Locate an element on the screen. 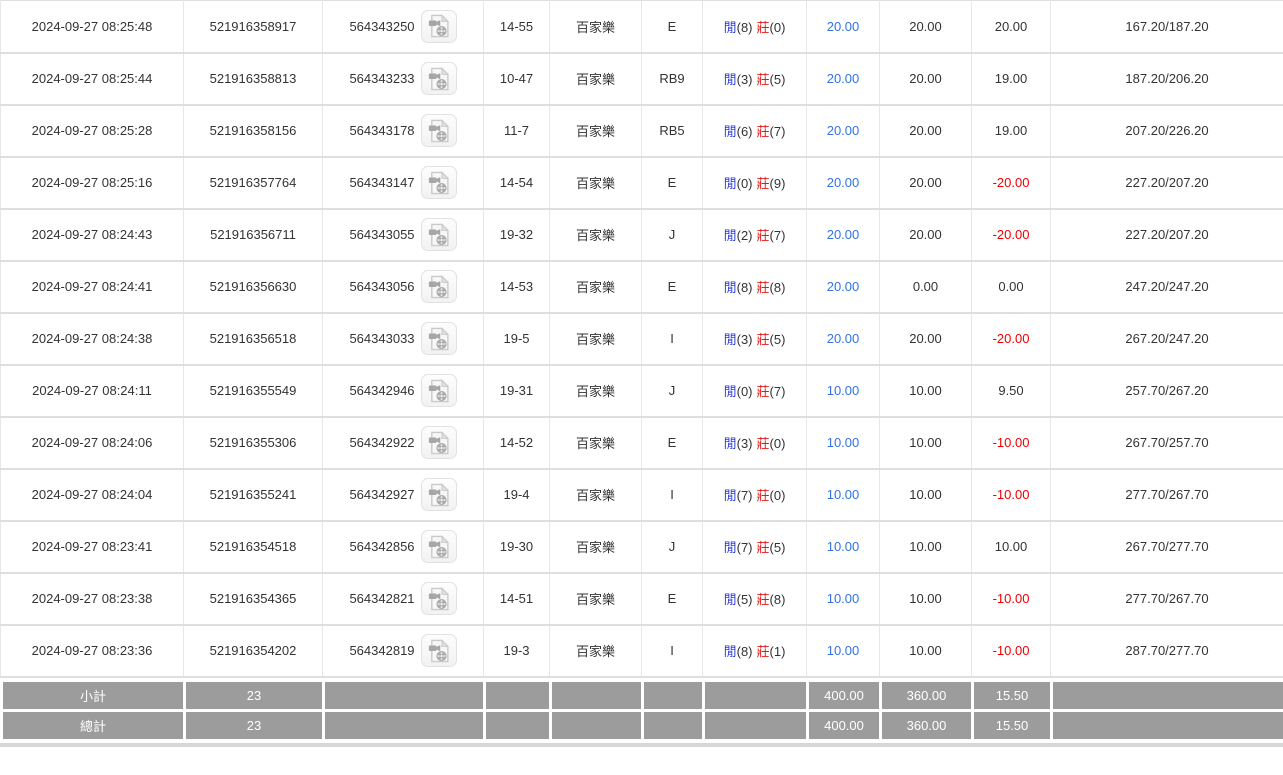 This screenshot has height=775, width=1283. round-cell: 564343055 is located at coordinates (403, 235).